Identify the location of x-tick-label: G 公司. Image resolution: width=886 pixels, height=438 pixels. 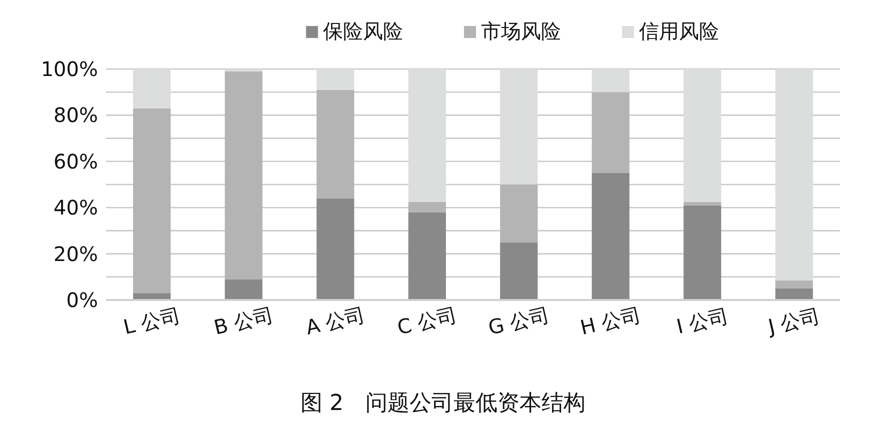
(519, 321).